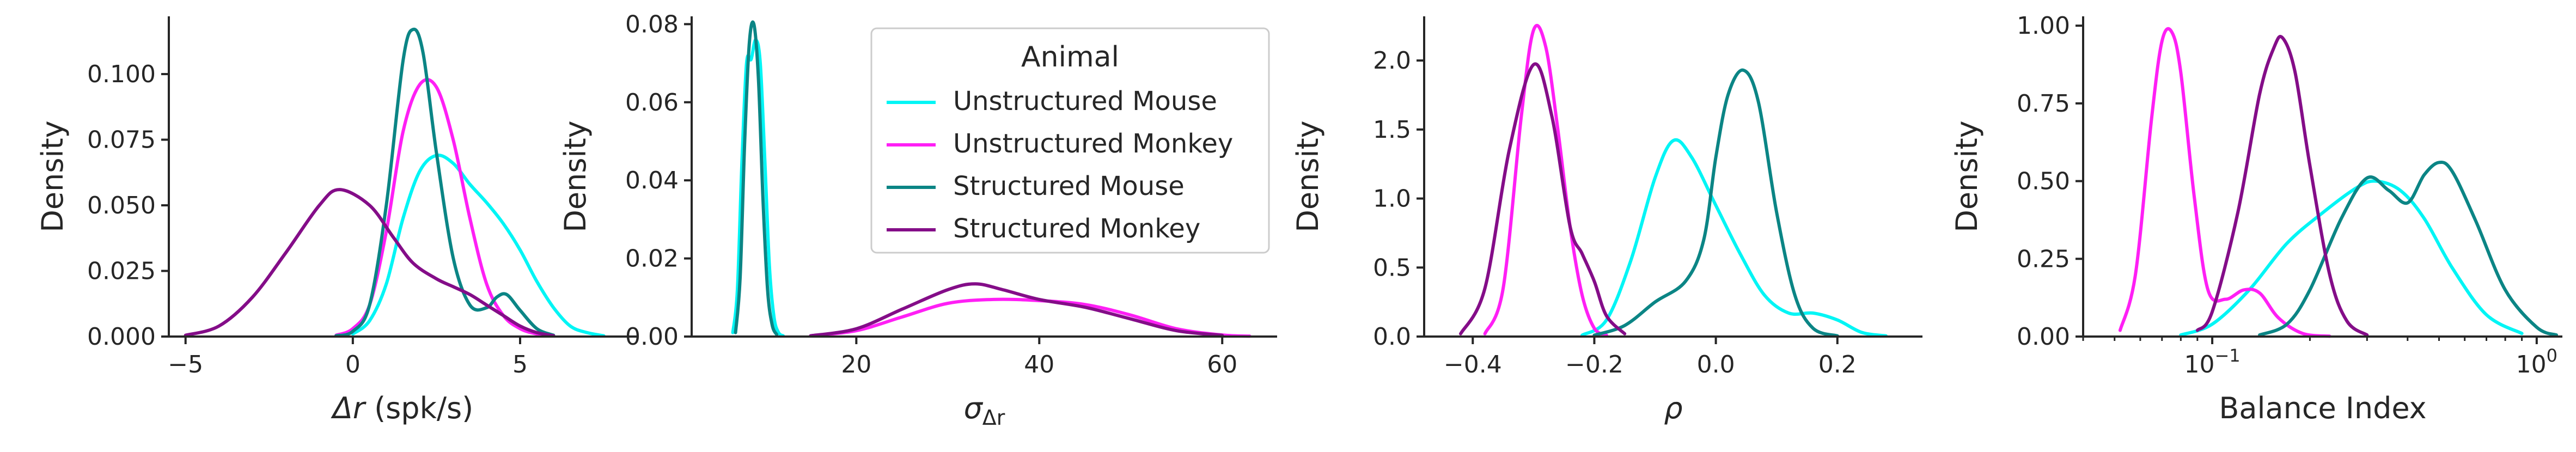  What do you see at coordinates (1392, 199) in the screenshot?
I see `y-tick-label: 1.0` at bounding box center [1392, 199].